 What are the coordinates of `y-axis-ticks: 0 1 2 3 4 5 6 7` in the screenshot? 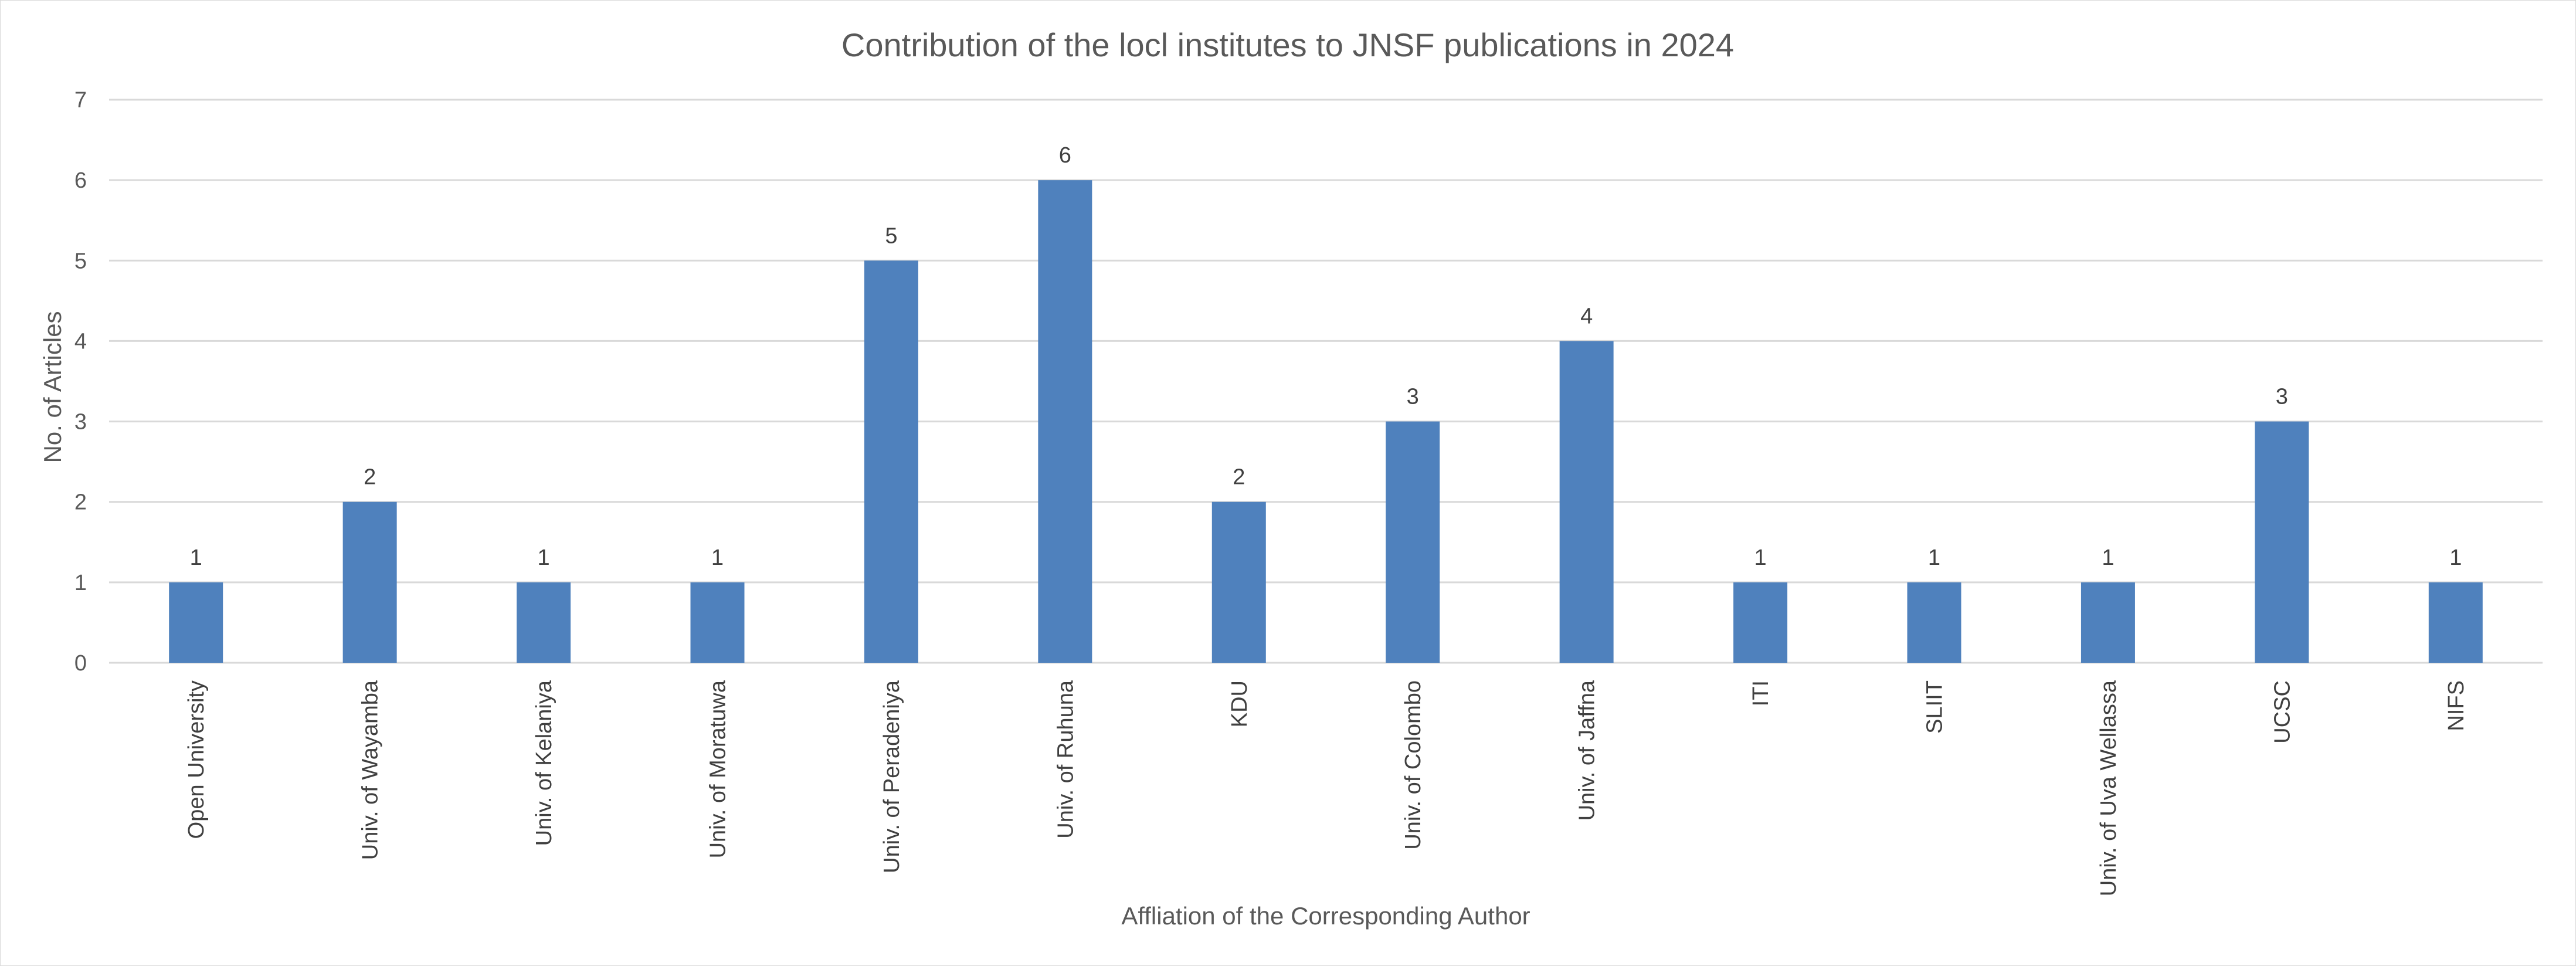 It's located at (80, 382).